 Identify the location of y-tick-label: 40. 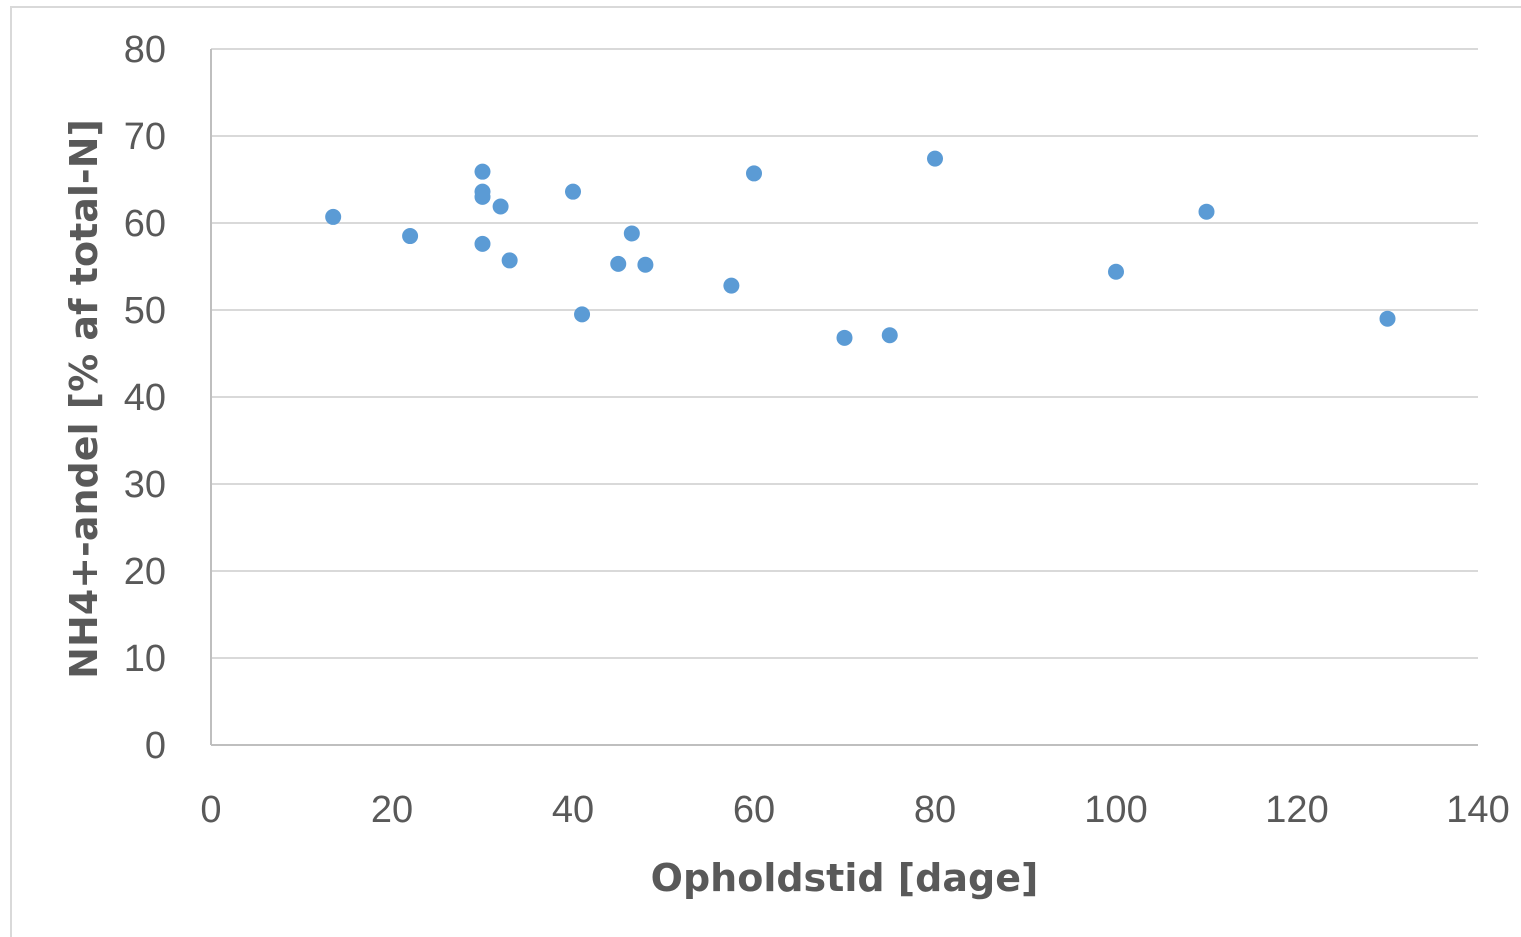
(145, 398).